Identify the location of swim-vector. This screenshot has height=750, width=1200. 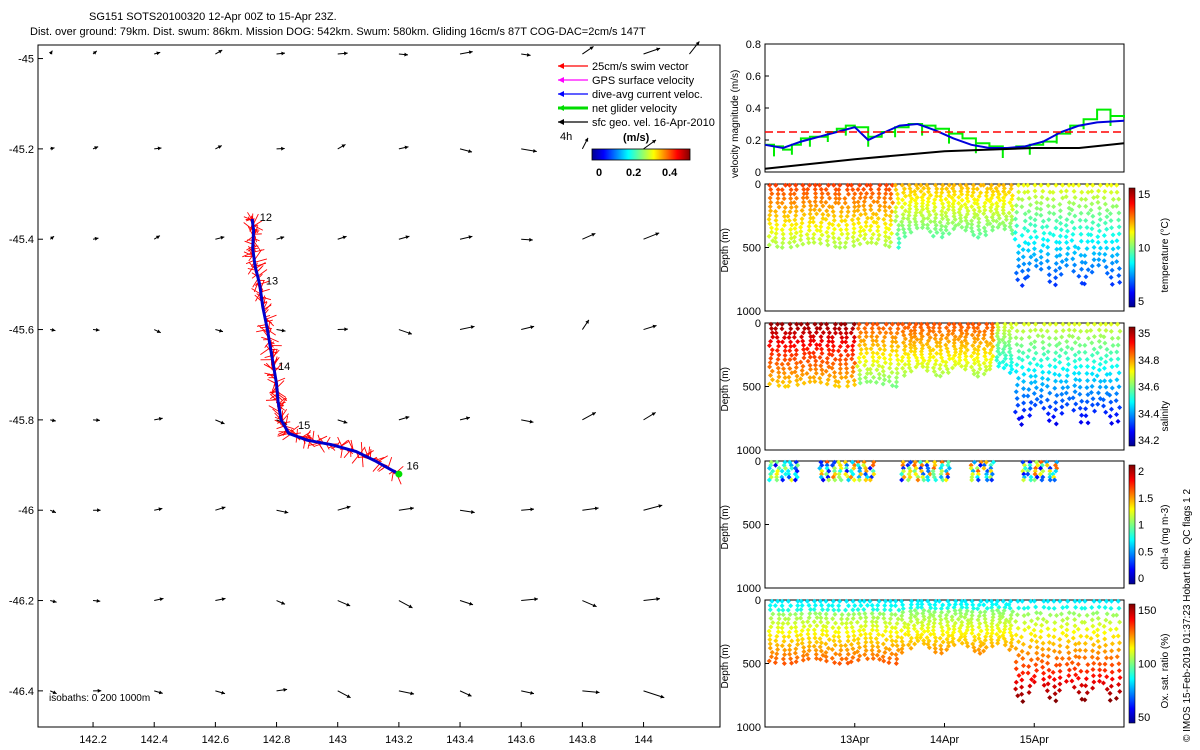
(382, 459).